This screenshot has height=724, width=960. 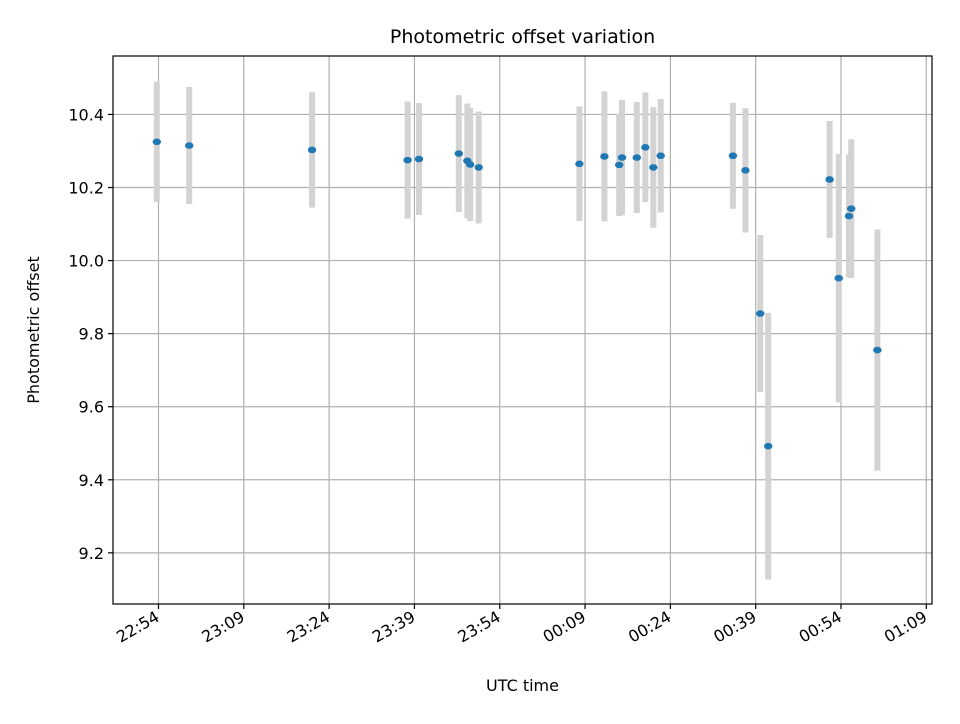 What do you see at coordinates (91, 334) in the screenshot?
I see `y-tick-label: 9.8` at bounding box center [91, 334].